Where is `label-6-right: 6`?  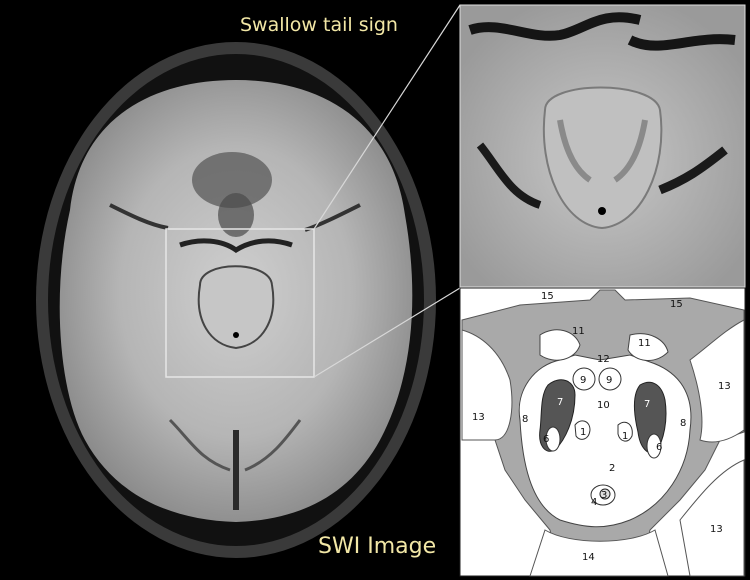 label-6-right: 6 is located at coordinates (659, 447).